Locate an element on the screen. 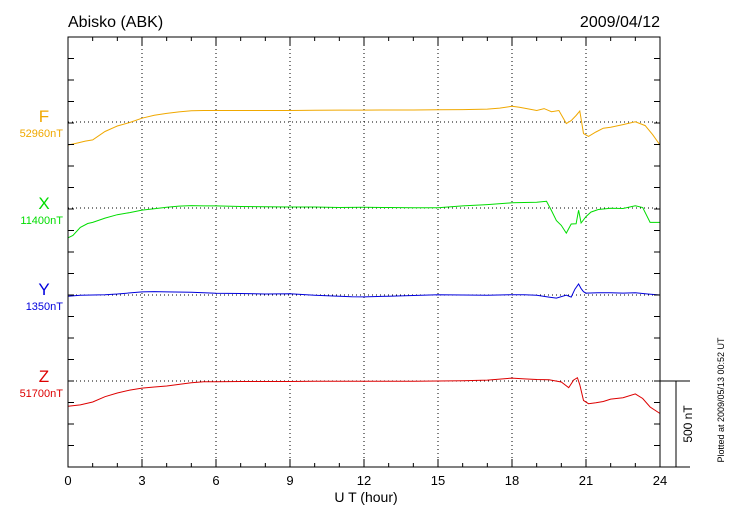 Image resolution: width=730 pixels, height=520 pixels. series-line-z is located at coordinates (364, 395).